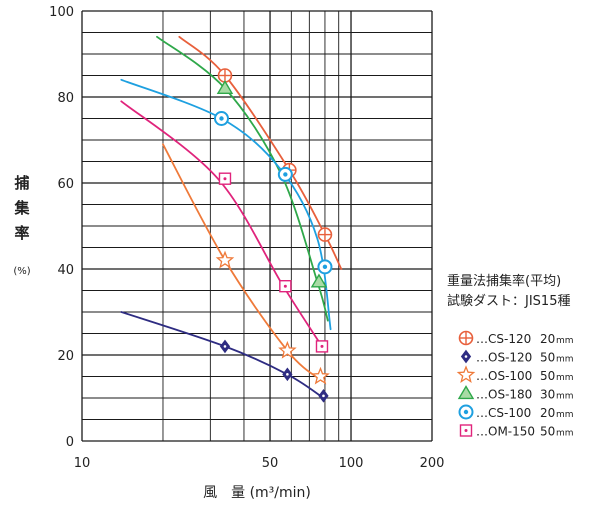 The image size is (600, 510). What do you see at coordinates (503, 339) in the screenshot?
I see `legend-label-cs-120: …CS-120` at bounding box center [503, 339].